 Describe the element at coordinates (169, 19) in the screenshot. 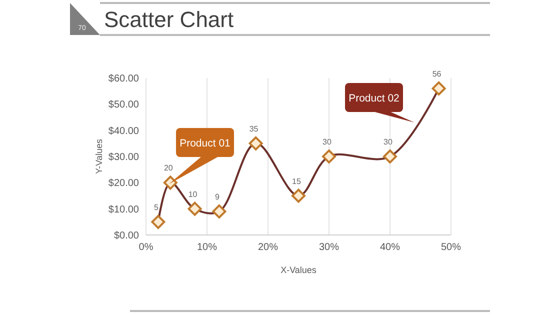

I see `chart-title: Scatter Chart` at that location.